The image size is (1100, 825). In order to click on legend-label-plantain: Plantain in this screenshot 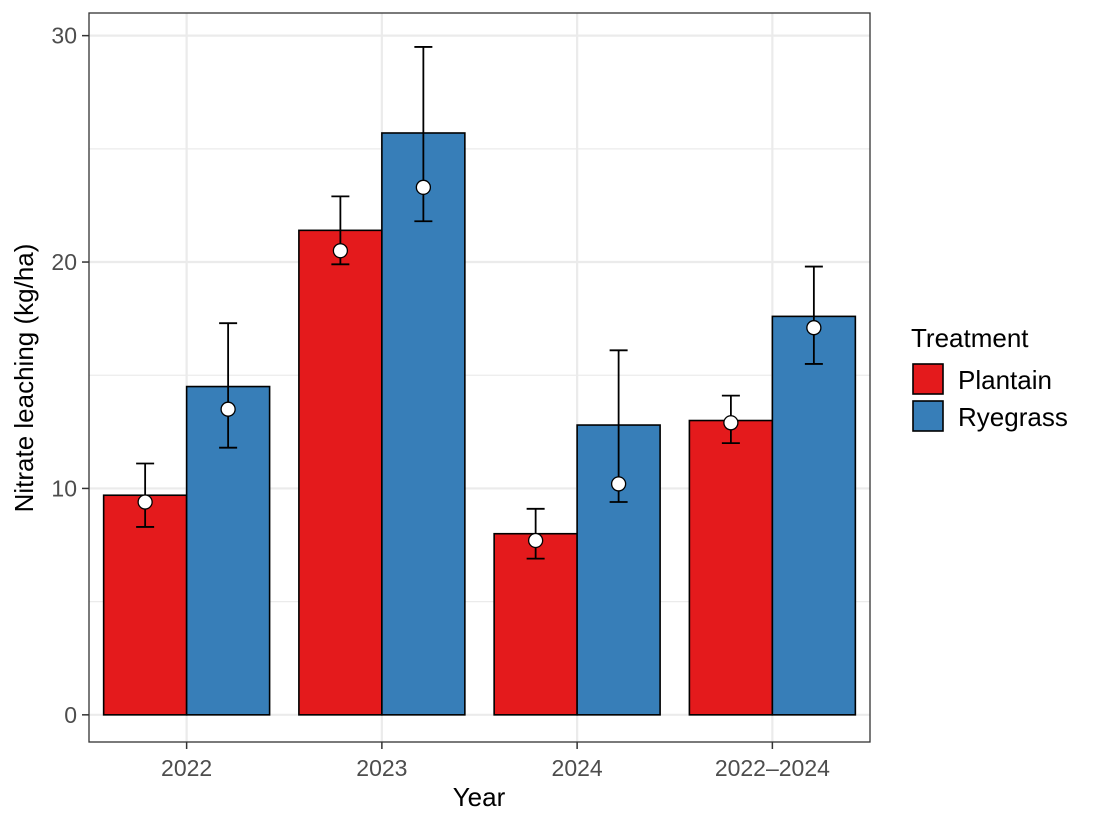, I will do `click(1005, 380)`.